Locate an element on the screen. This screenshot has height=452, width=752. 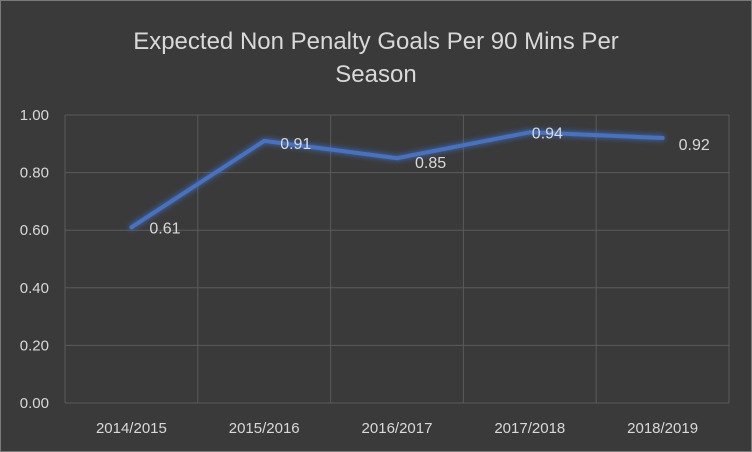
data-label: 0.94 is located at coordinates (547, 133).